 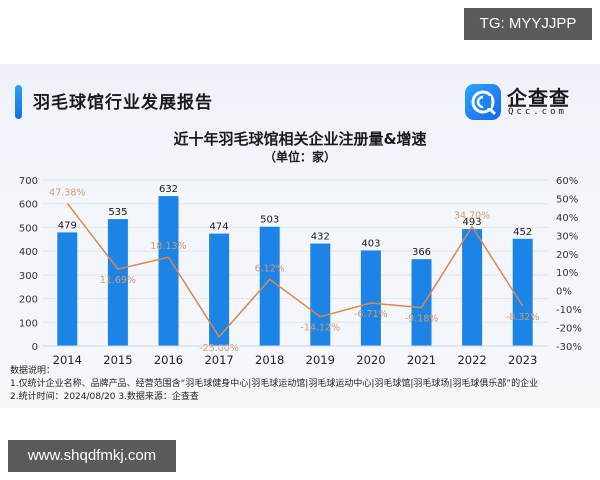 What do you see at coordinates (117, 358) in the screenshot?
I see `x-axis-year-label: 2015` at bounding box center [117, 358].